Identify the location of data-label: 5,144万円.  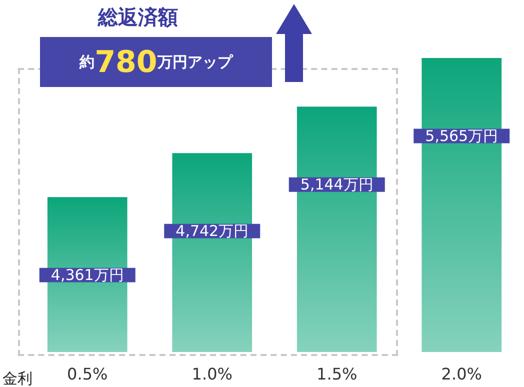
(337, 185).